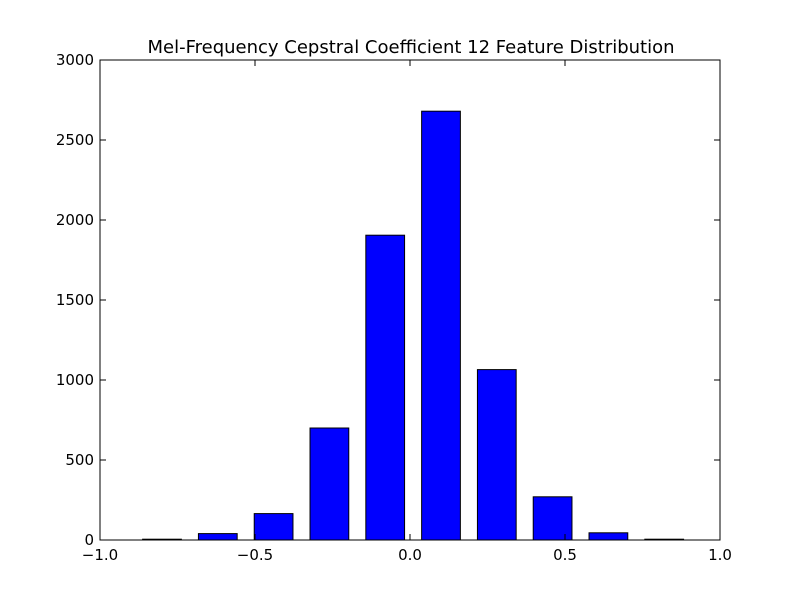 The height and width of the screenshot is (600, 800). What do you see at coordinates (565, 555) in the screenshot?
I see `x-tick-label: 0.5` at bounding box center [565, 555].